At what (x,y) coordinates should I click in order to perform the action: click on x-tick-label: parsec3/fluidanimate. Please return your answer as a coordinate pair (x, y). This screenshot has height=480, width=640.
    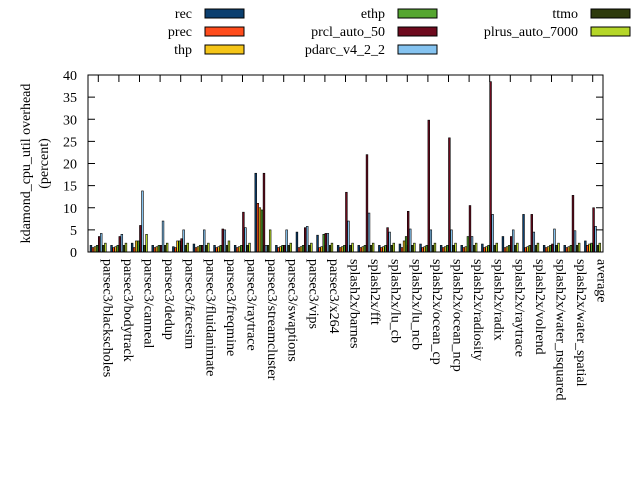
    Looking at the image, I should click on (209, 317).